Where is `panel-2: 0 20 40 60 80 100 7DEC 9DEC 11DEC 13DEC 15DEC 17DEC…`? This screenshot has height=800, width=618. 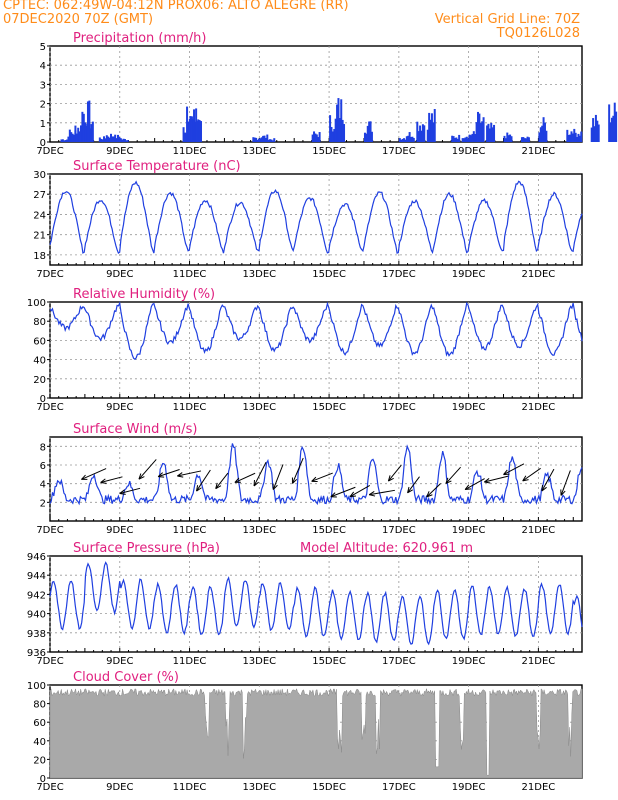
panel-2: 0 20 40 60 80 100 7DEC 9DEC 11DEC 13DEC 15DEC 17DEC… is located at coordinates (305, 350).